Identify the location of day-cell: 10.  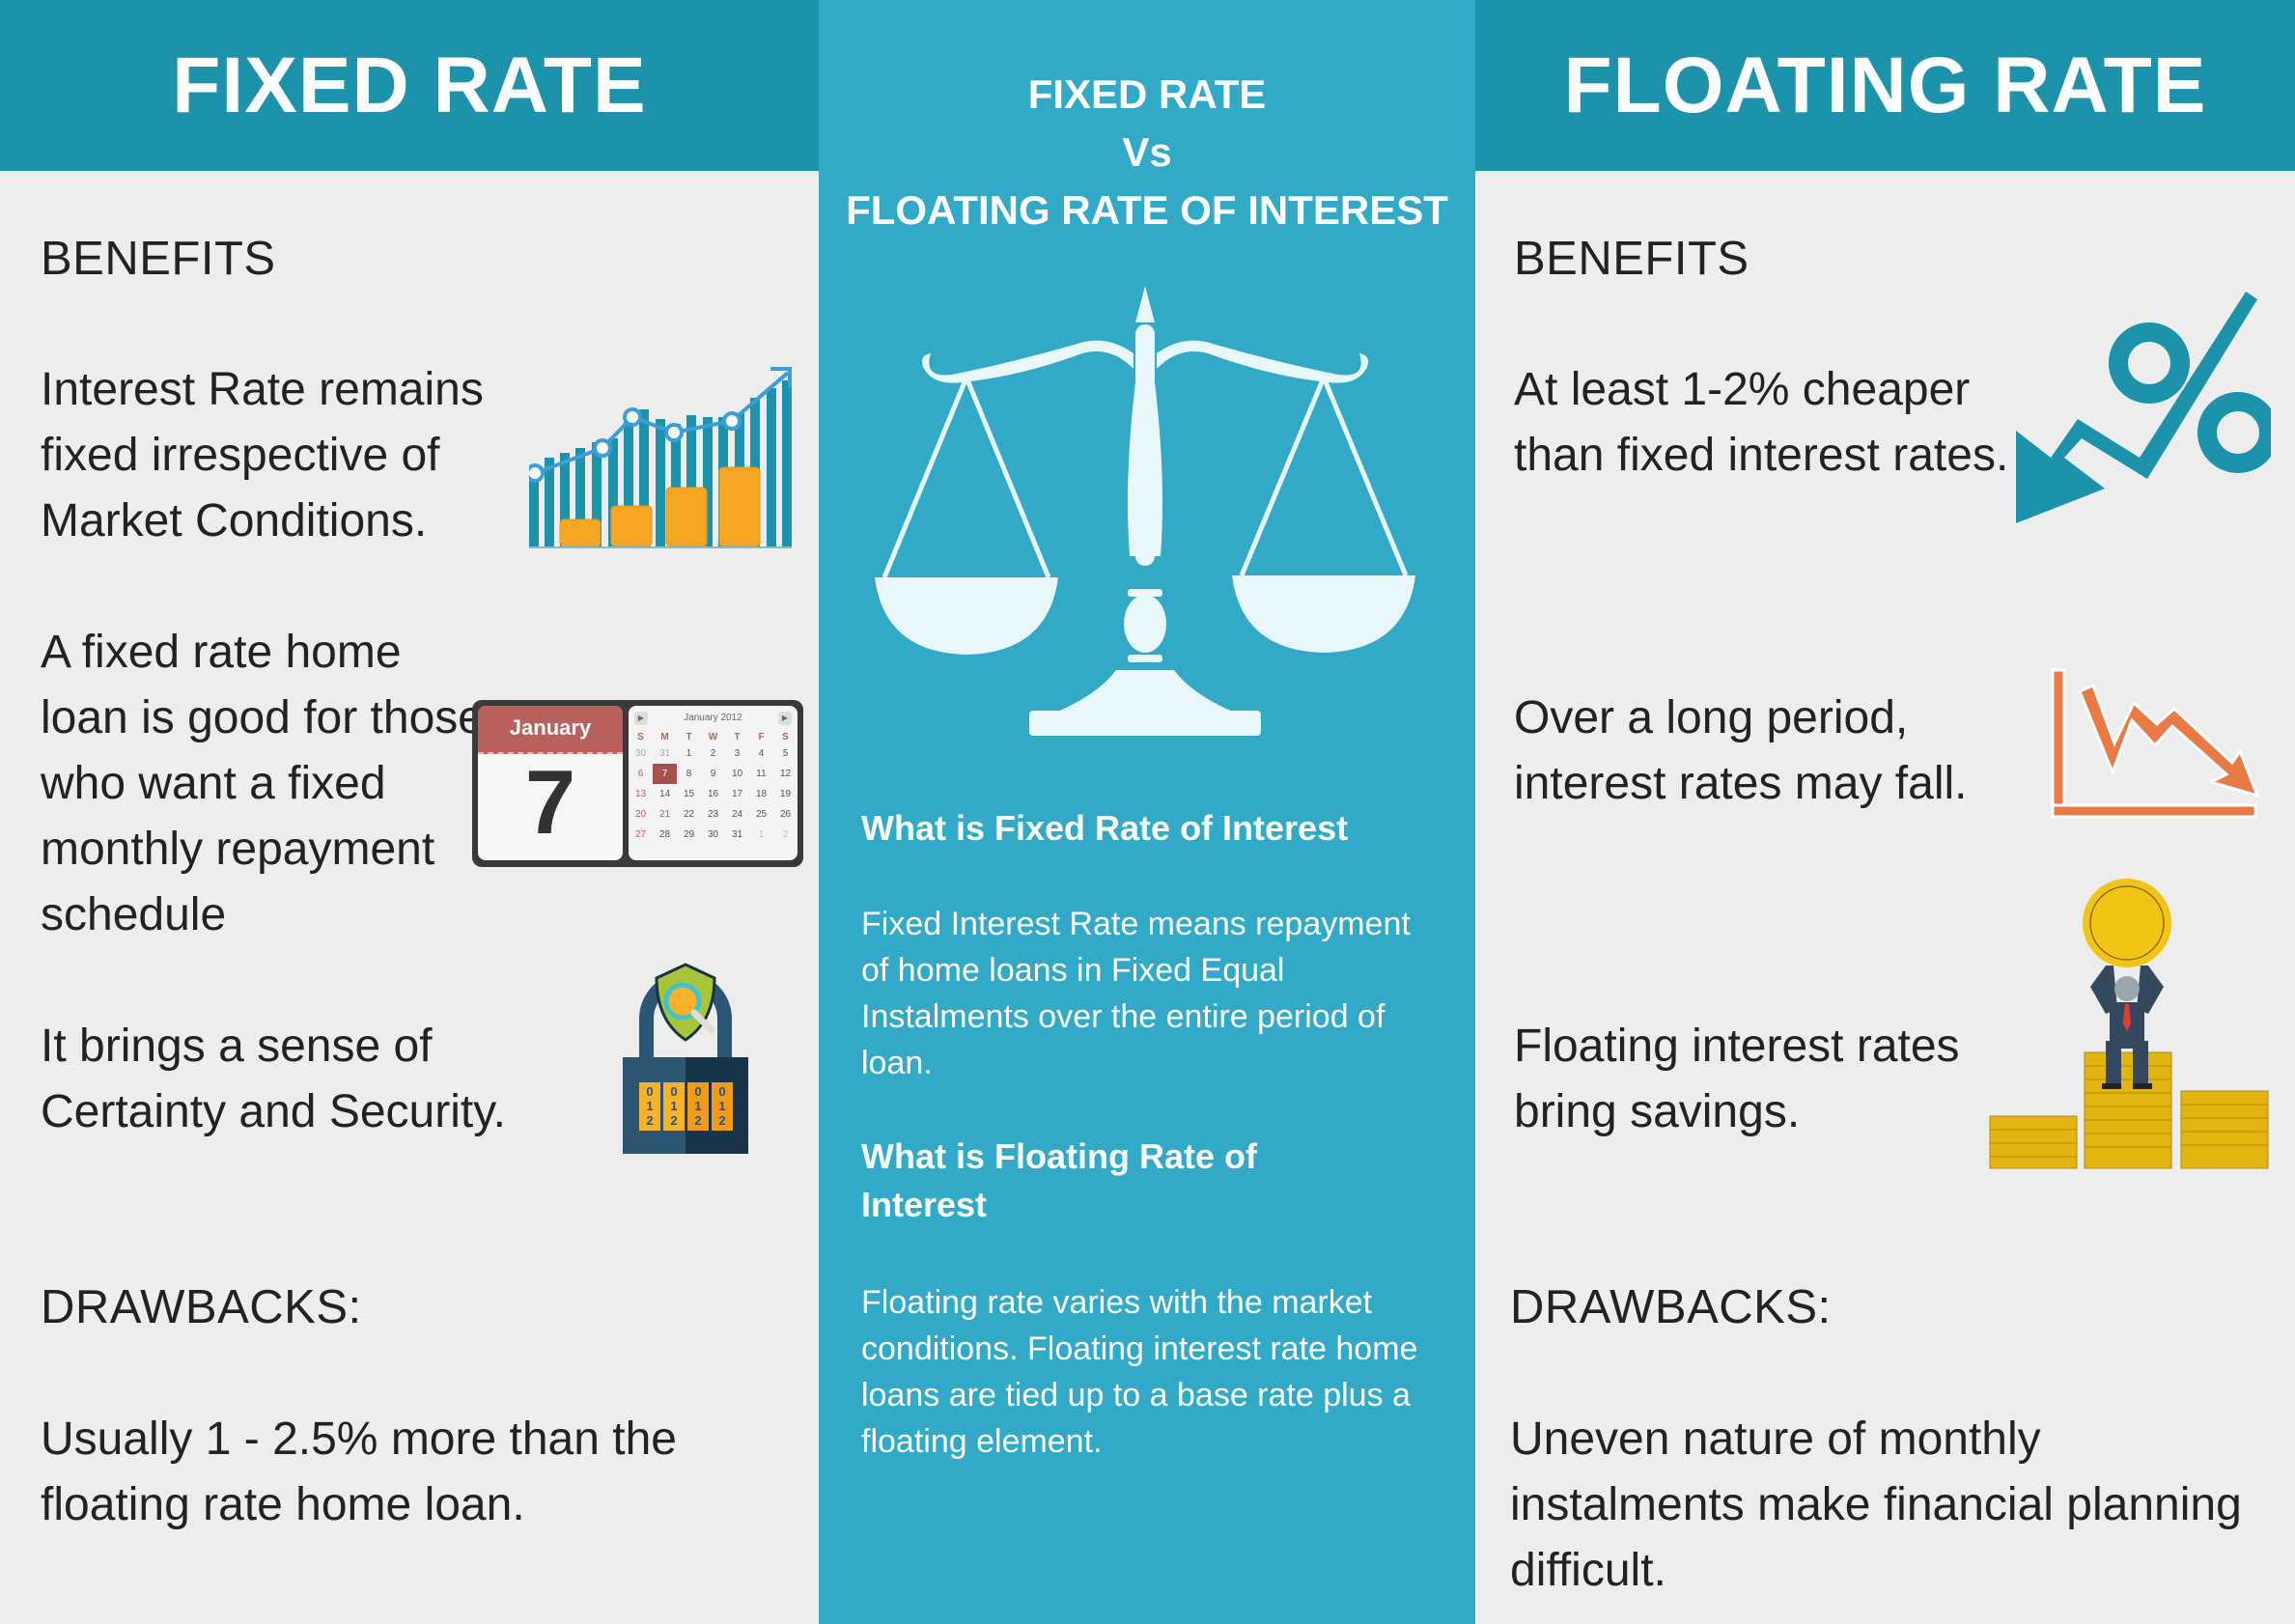
(737, 774).